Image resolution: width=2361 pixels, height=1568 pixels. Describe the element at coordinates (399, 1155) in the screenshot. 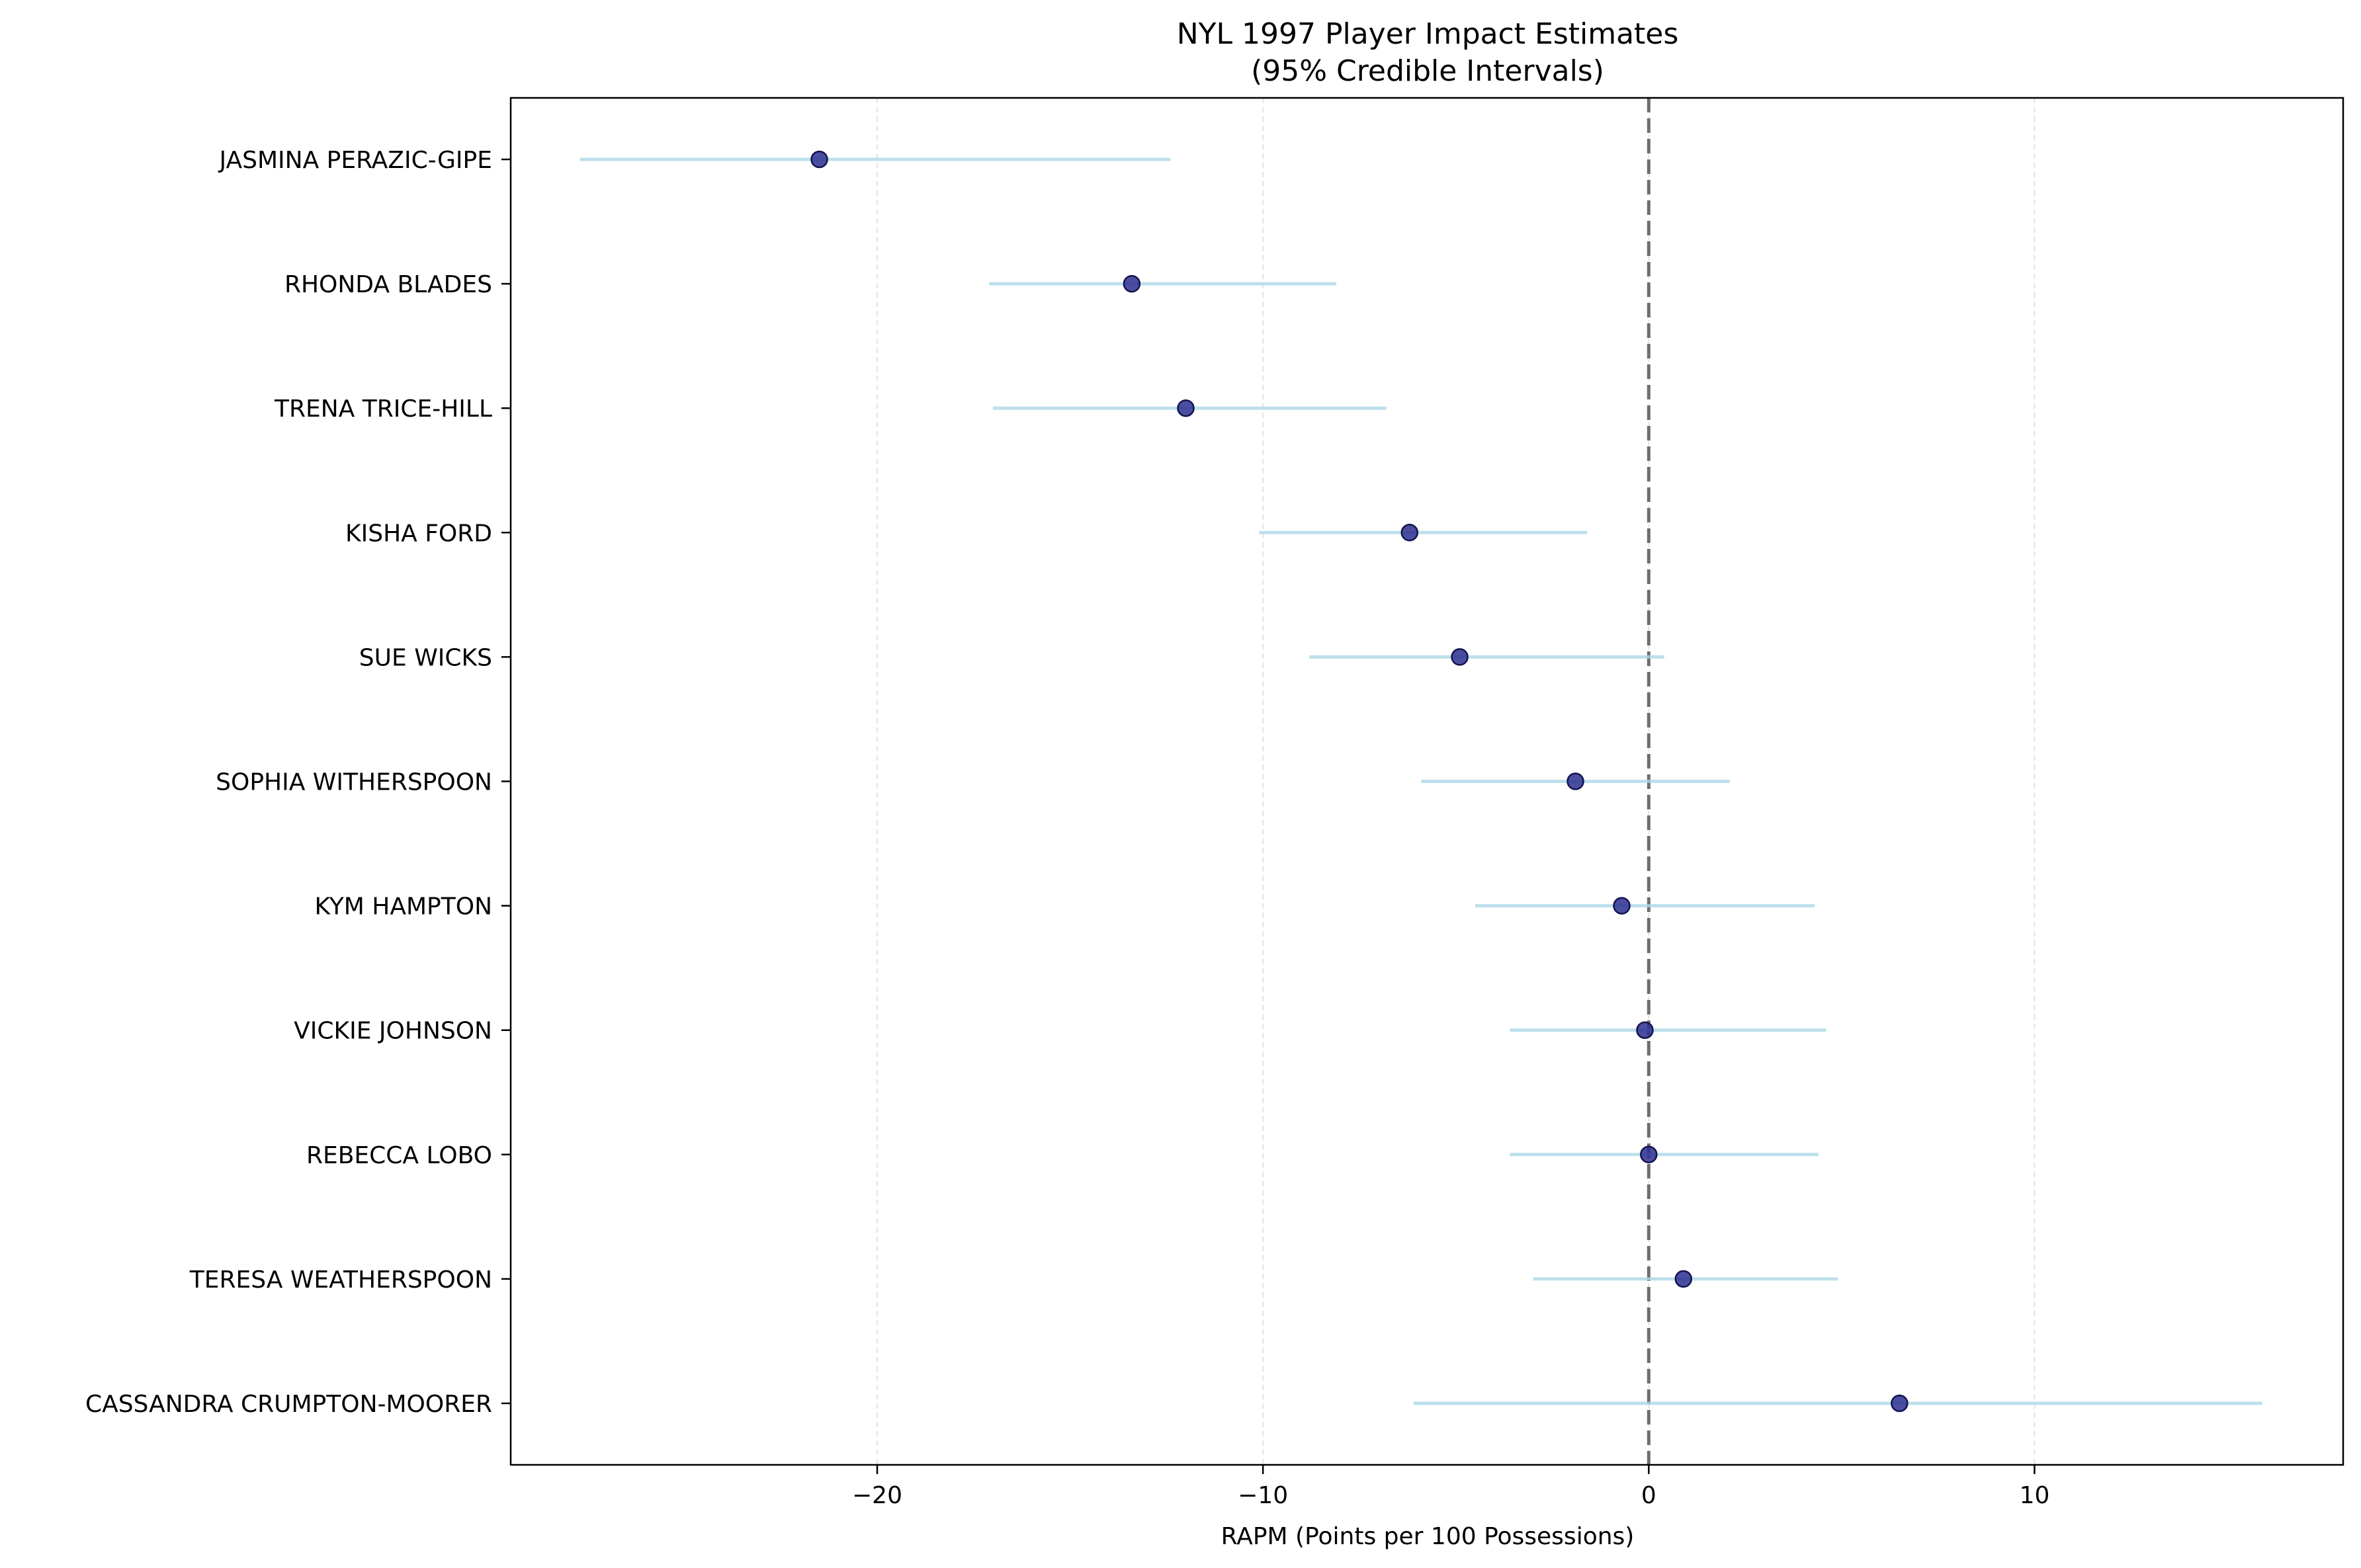

I see `player-name-label: REBECCA LOBO` at that location.